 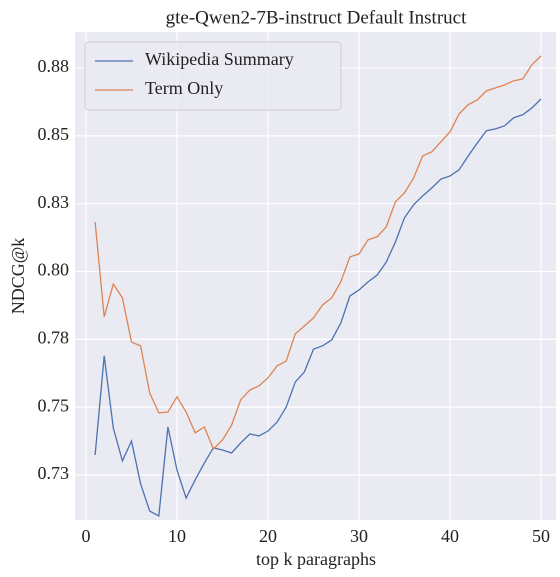 What do you see at coordinates (54, 337) in the screenshot?
I see `y-tick-label: 0.78` at bounding box center [54, 337].